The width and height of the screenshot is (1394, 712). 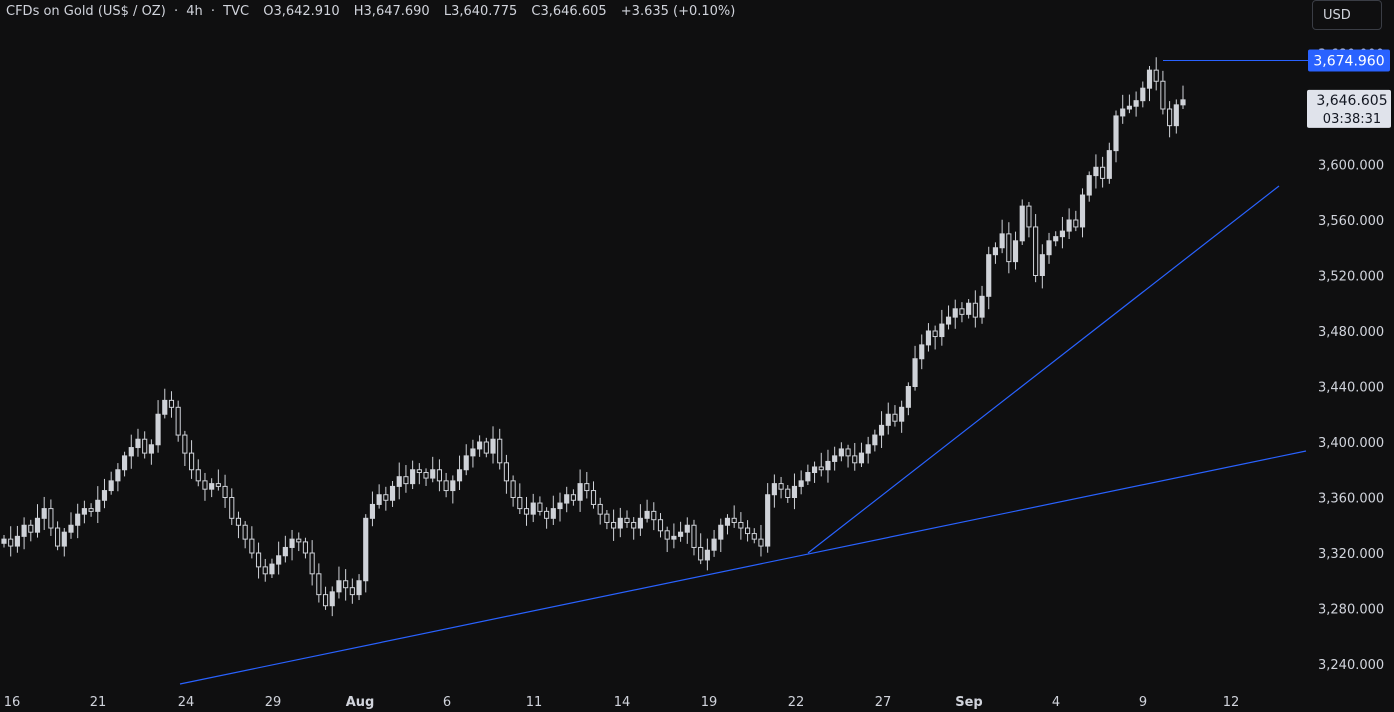 I want to click on time-tick-label: Sep, so click(x=969, y=702).